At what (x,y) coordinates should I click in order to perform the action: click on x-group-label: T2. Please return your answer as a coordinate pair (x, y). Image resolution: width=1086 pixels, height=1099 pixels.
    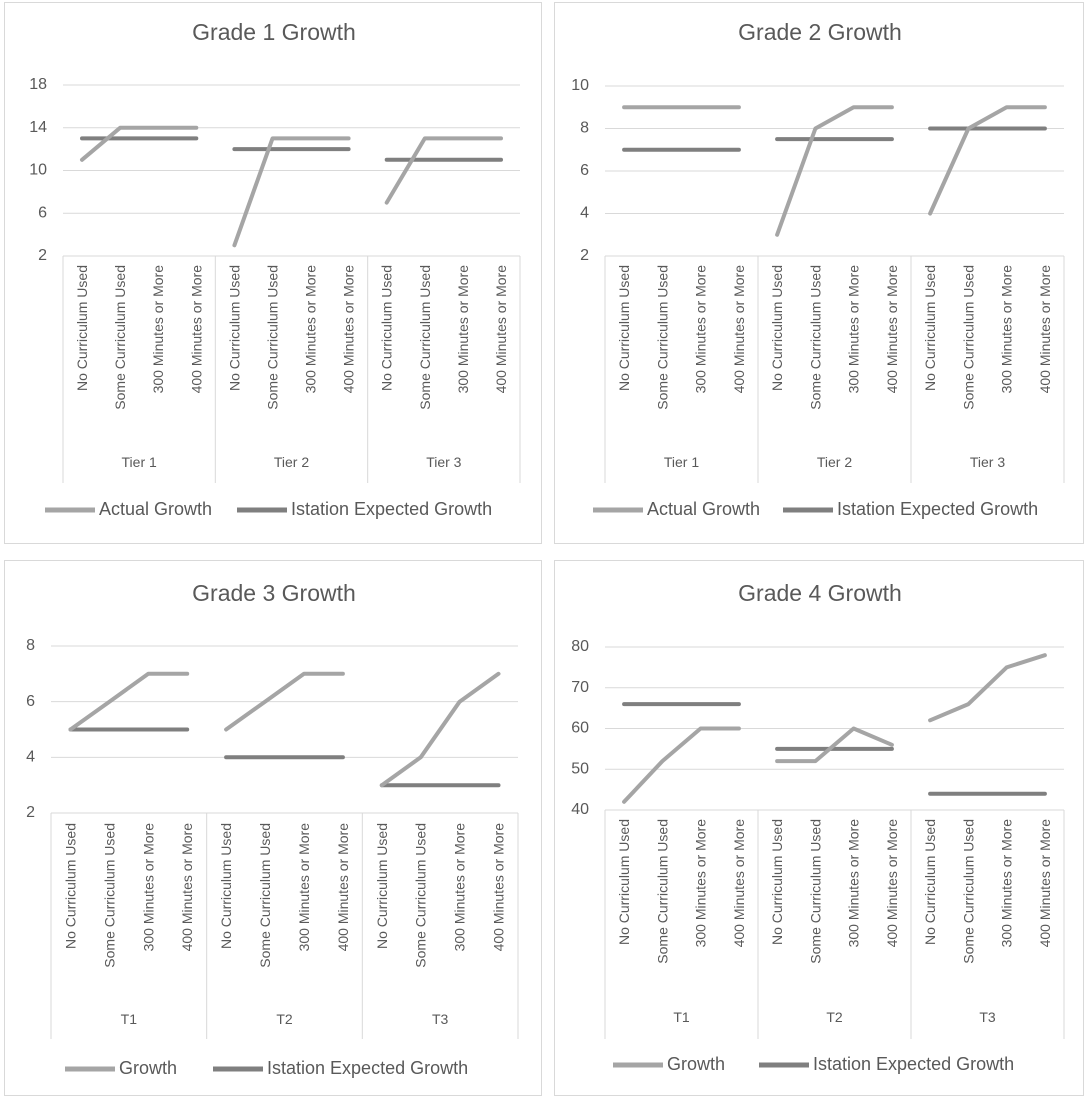
    Looking at the image, I should click on (834, 1017).